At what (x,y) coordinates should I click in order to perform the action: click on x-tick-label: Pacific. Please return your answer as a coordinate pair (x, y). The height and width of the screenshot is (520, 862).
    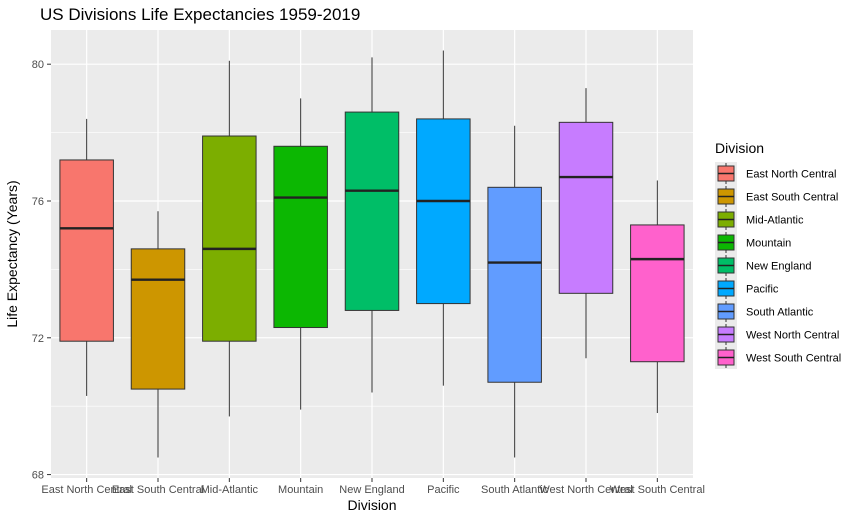
    Looking at the image, I should click on (443, 490).